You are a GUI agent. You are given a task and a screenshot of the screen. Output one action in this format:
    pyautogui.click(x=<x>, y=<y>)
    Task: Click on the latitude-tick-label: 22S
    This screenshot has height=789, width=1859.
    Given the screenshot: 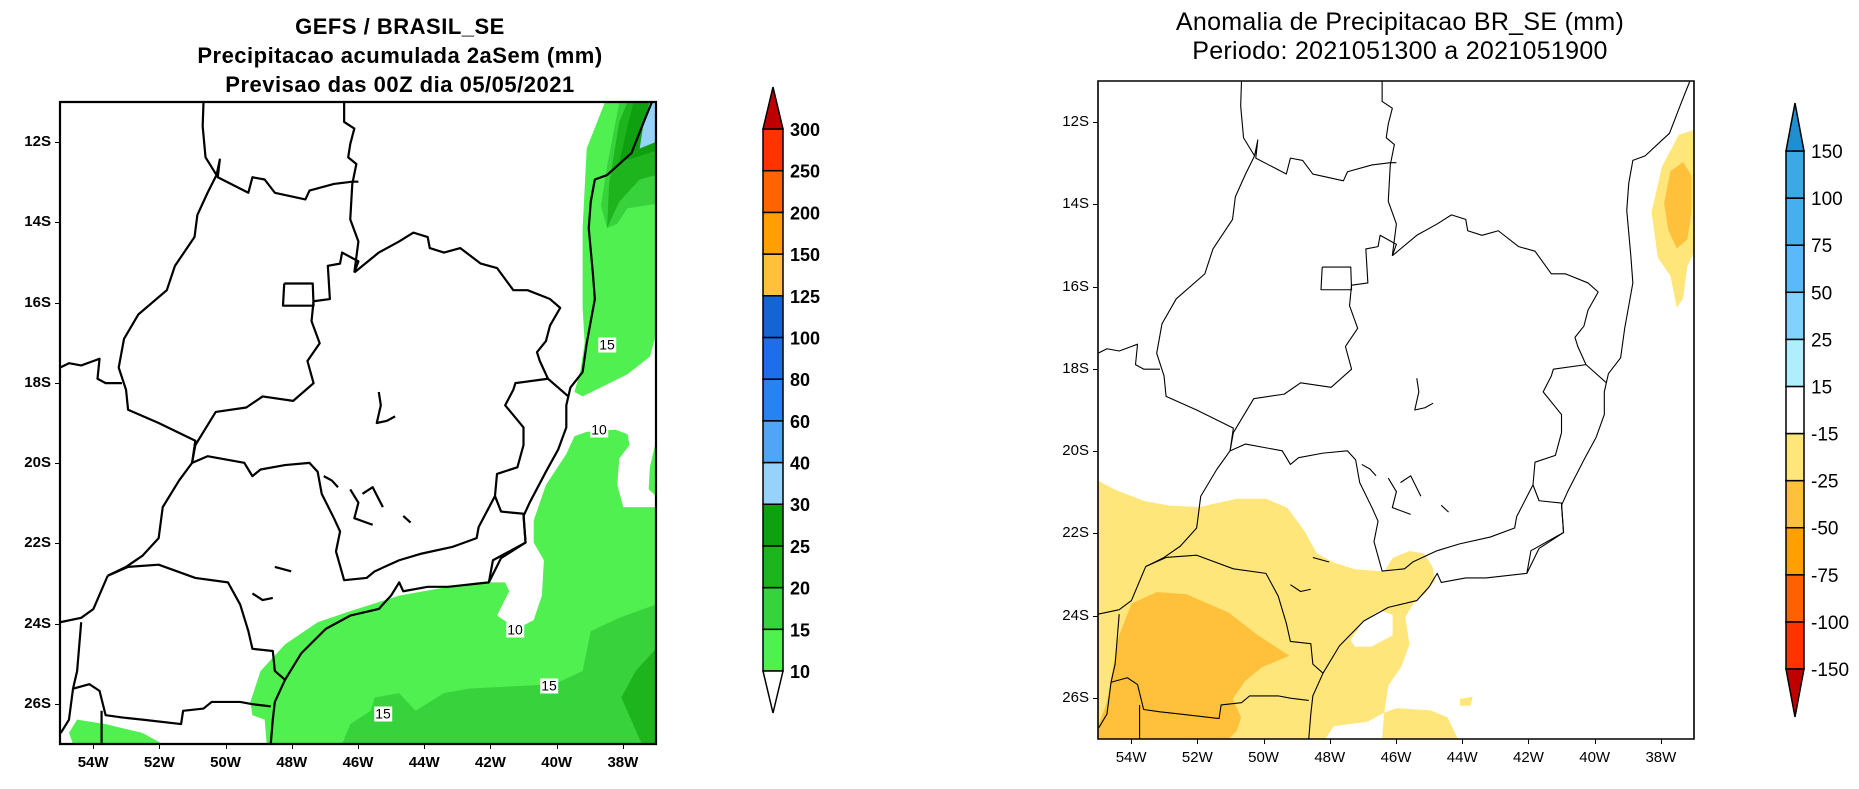 What is the action you would take?
    pyautogui.click(x=37, y=543)
    